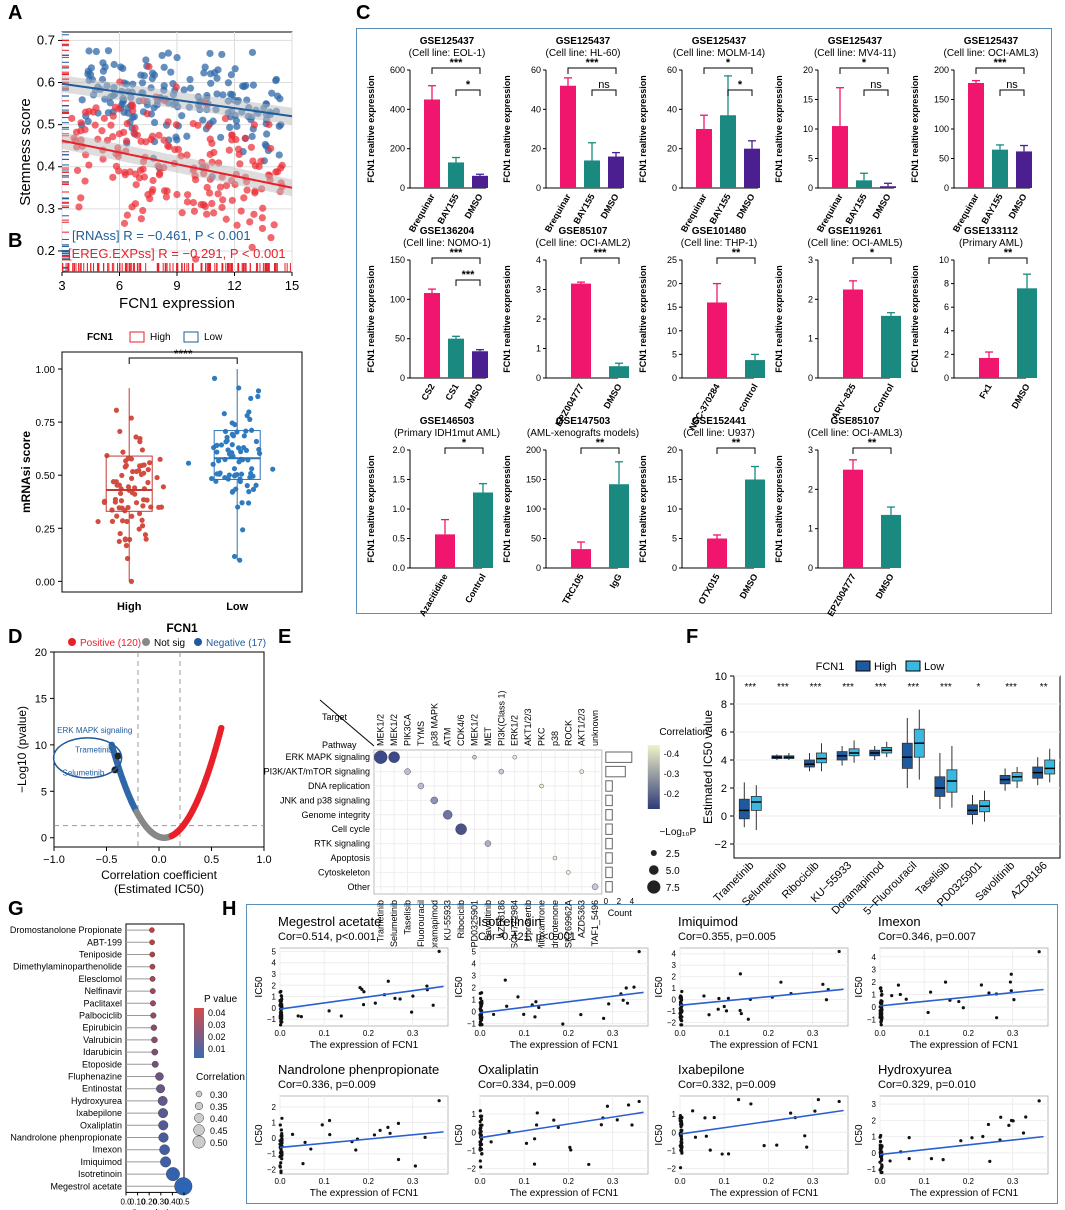 The height and width of the screenshot is (1210, 1065). I want to click on x-tick-label: IgG, so click(616, 581).